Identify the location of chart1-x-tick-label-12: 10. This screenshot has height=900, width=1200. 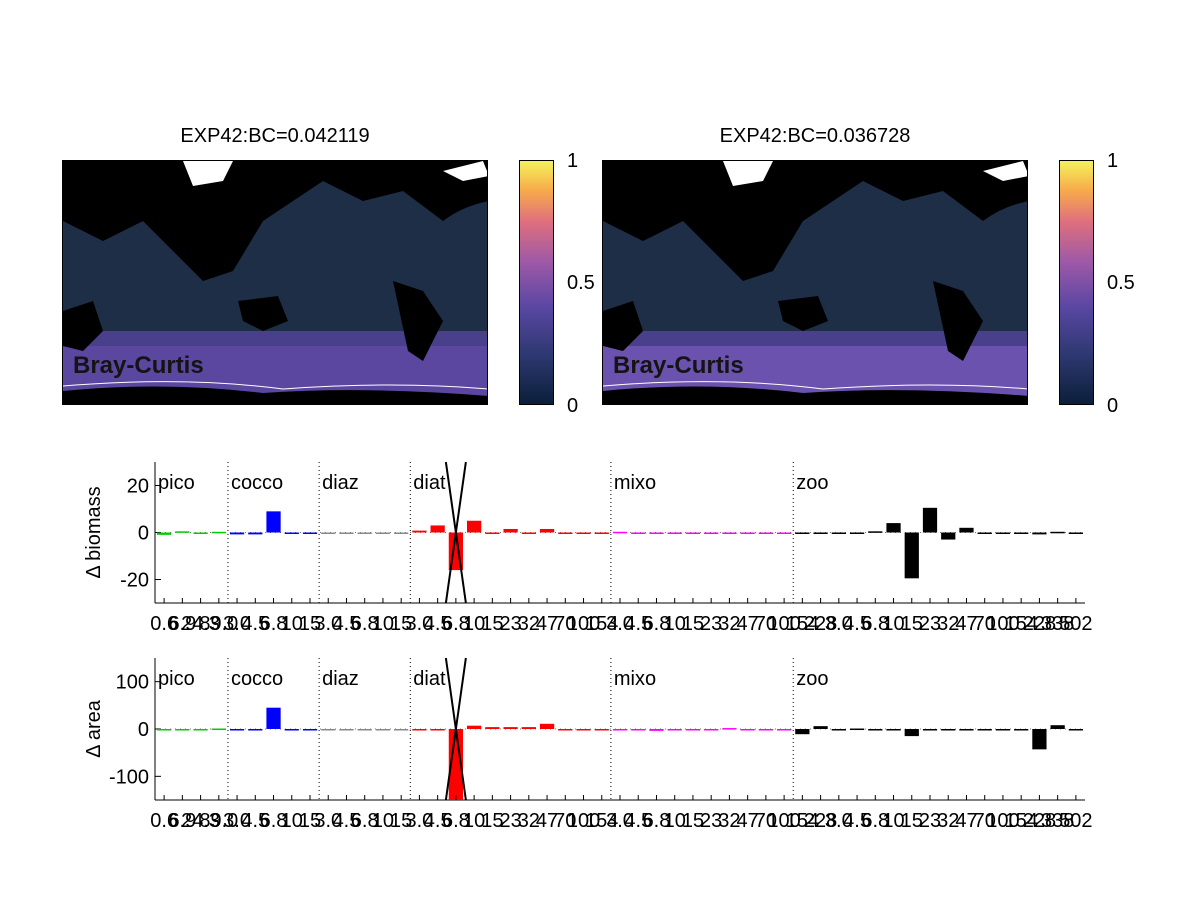
(383, 821).